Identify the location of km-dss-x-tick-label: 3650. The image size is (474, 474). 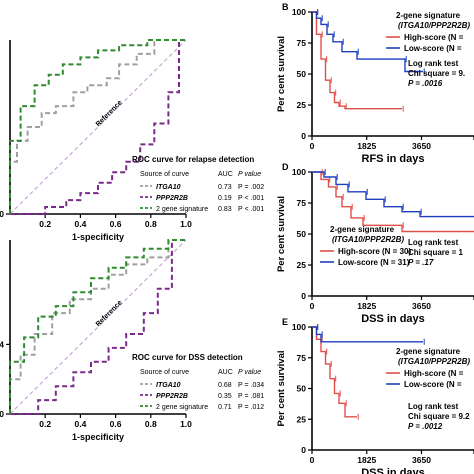
(421, 306).